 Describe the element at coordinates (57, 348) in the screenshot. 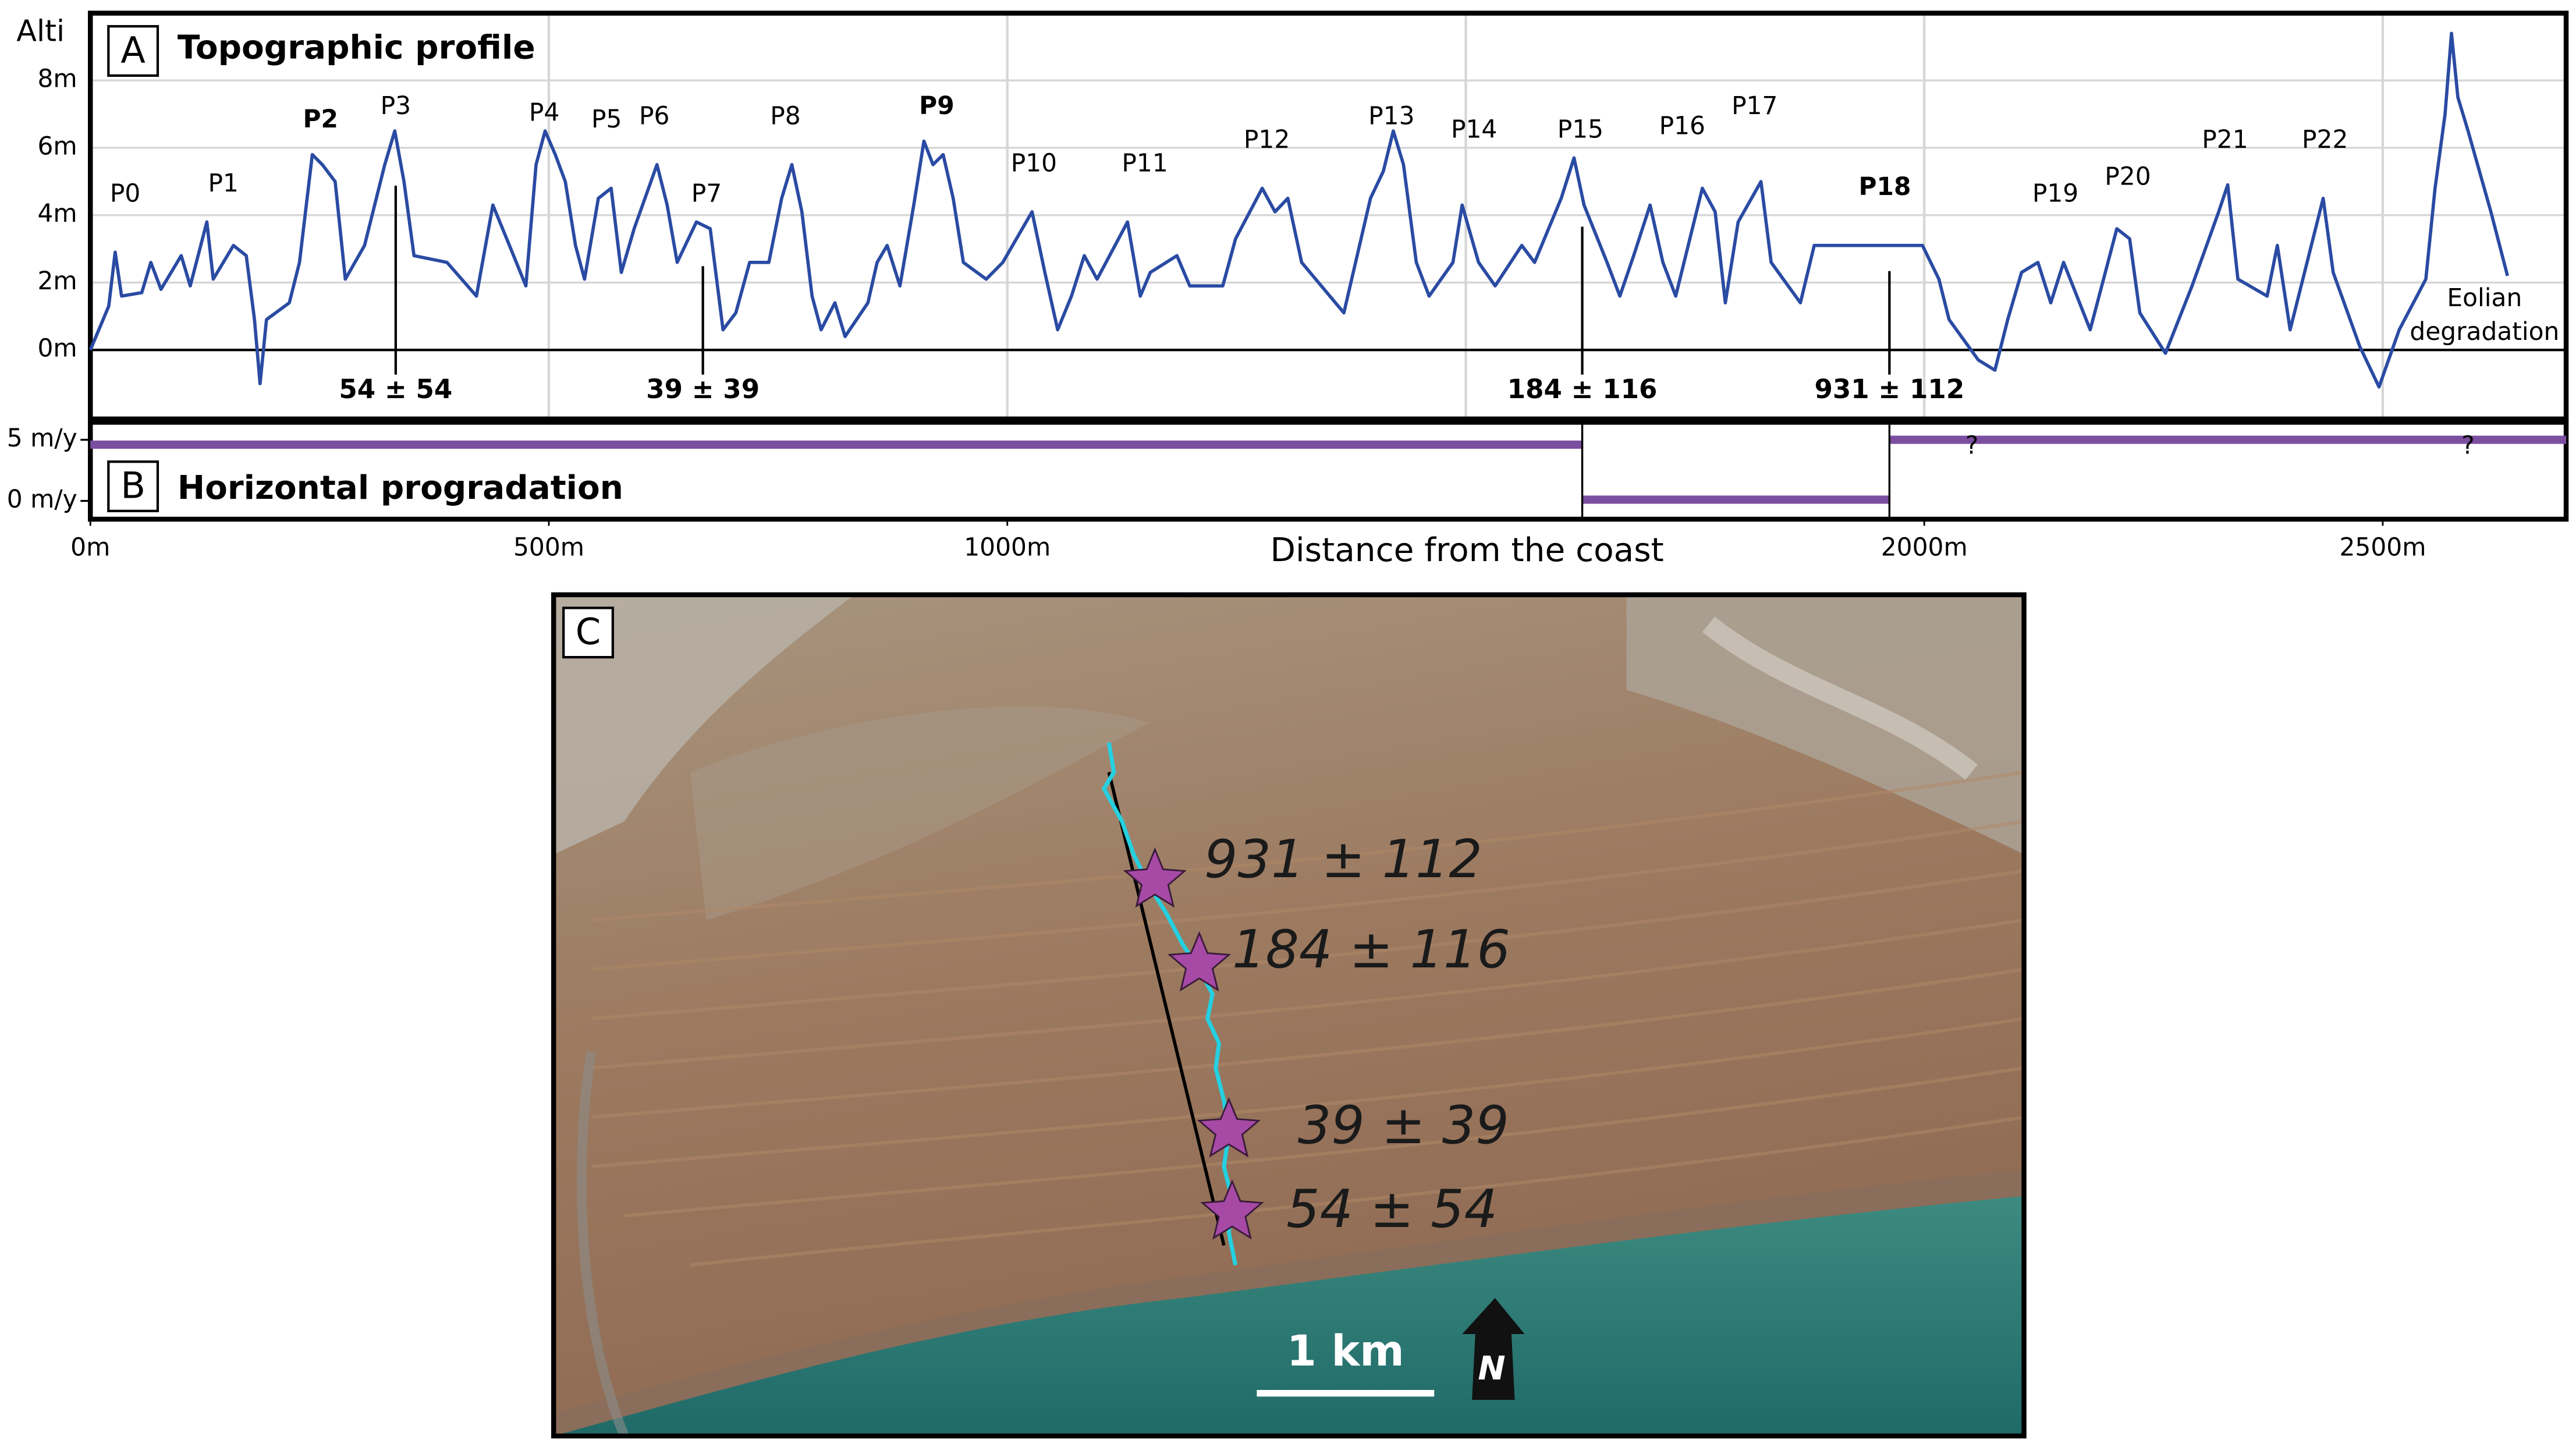

I see `y-tick-label: 0m` at that location.